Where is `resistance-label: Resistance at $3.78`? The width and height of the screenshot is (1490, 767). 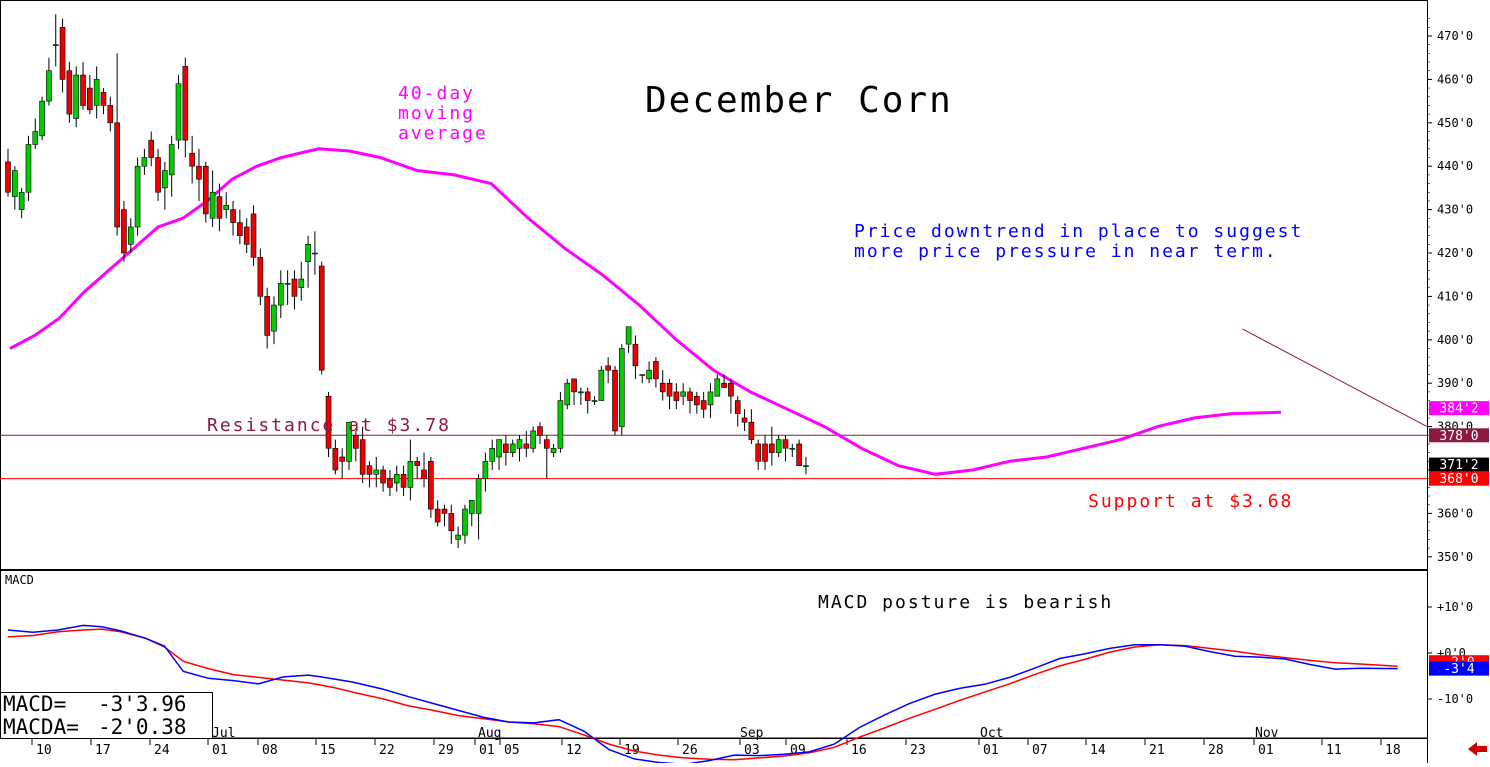 resistance-label: Resistance at $3.78 is located at coordinates (329, 425).